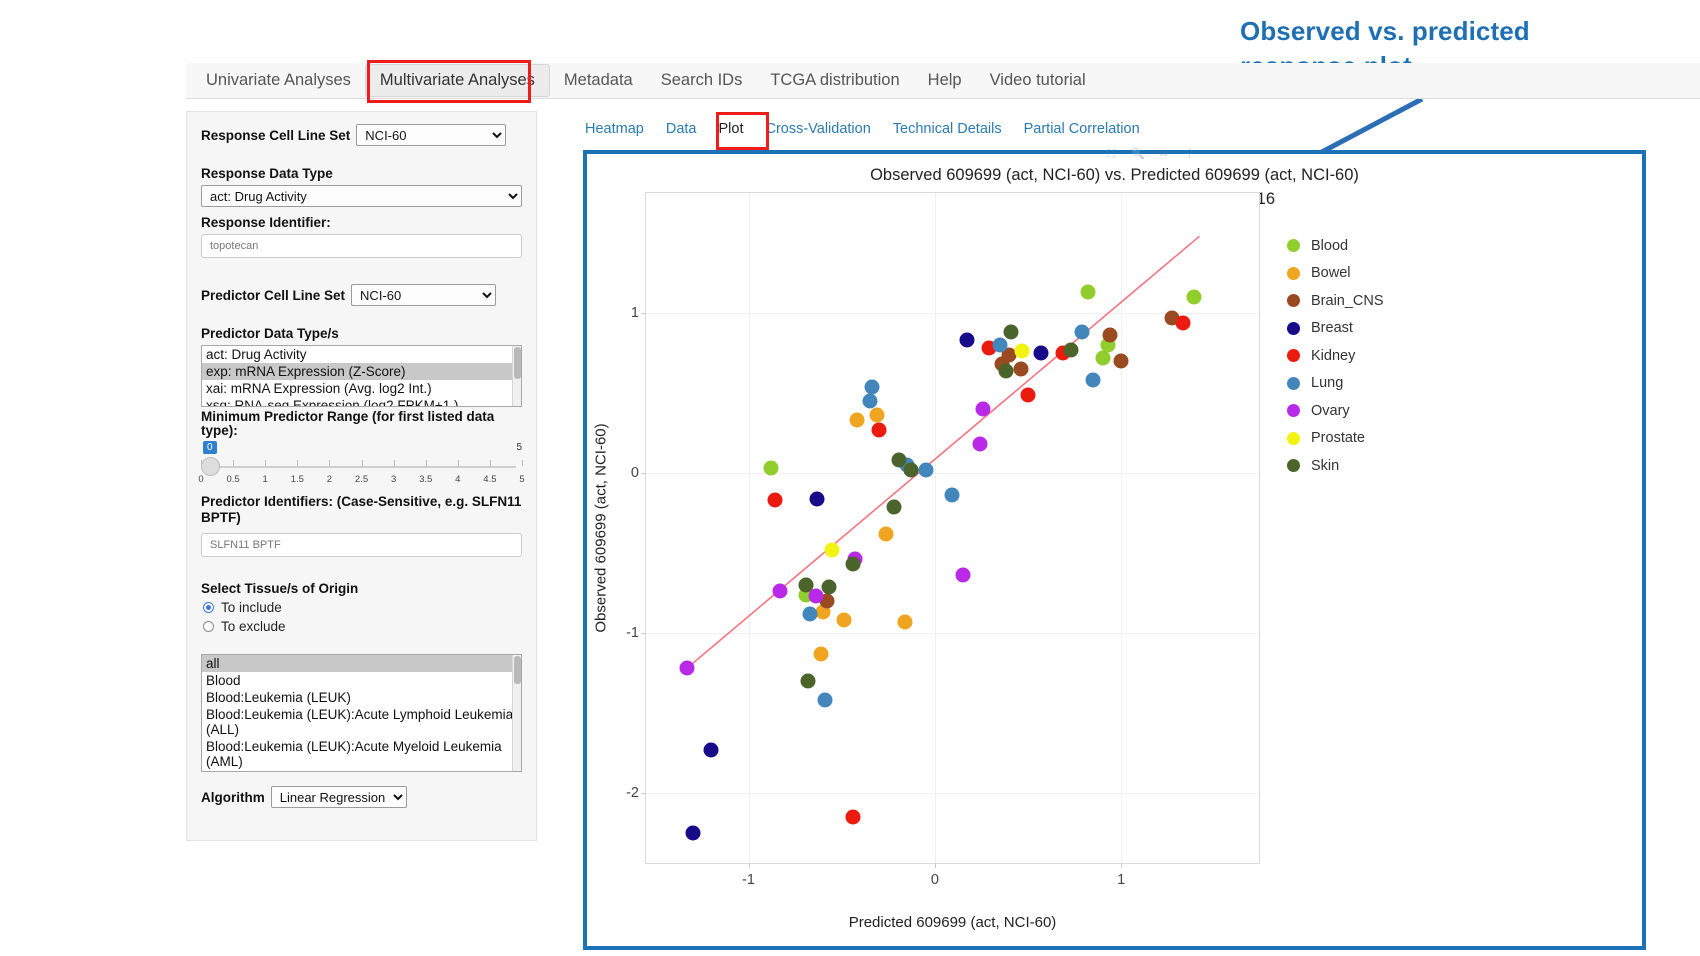 The width and height of the screenshot is (1700, 956). What do you see at coordinates (1111, 154) in the screenshot?
I see `camera-icon: ⛶` at bounding box center [1111, 154].